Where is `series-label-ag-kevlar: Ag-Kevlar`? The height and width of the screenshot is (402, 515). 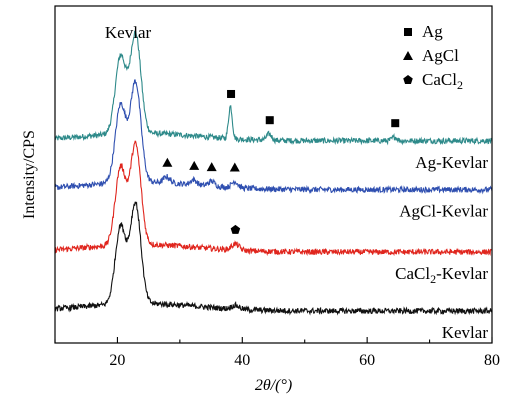
series-label-ag-kevlar: Ag-Kevlar is located at coordinates (451, 162).